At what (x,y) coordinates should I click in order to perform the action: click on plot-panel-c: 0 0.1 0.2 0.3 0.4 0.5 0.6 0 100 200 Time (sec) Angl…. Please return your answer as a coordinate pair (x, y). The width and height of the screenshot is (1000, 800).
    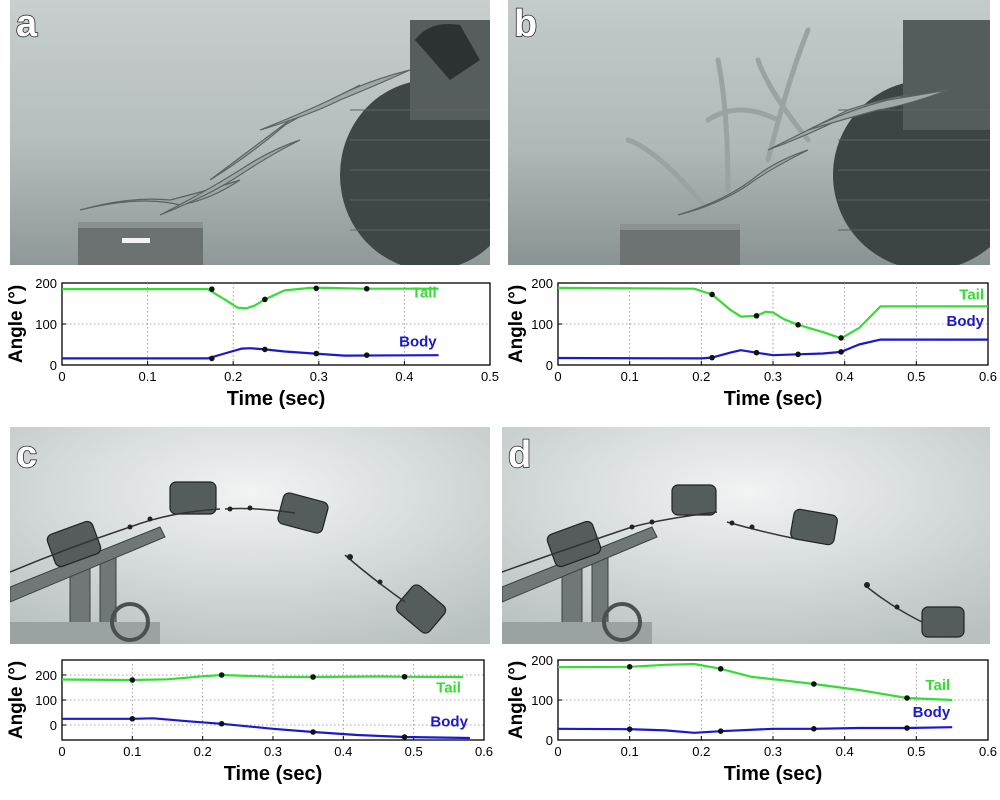
    Looking at the image, I should click on (249, 722).